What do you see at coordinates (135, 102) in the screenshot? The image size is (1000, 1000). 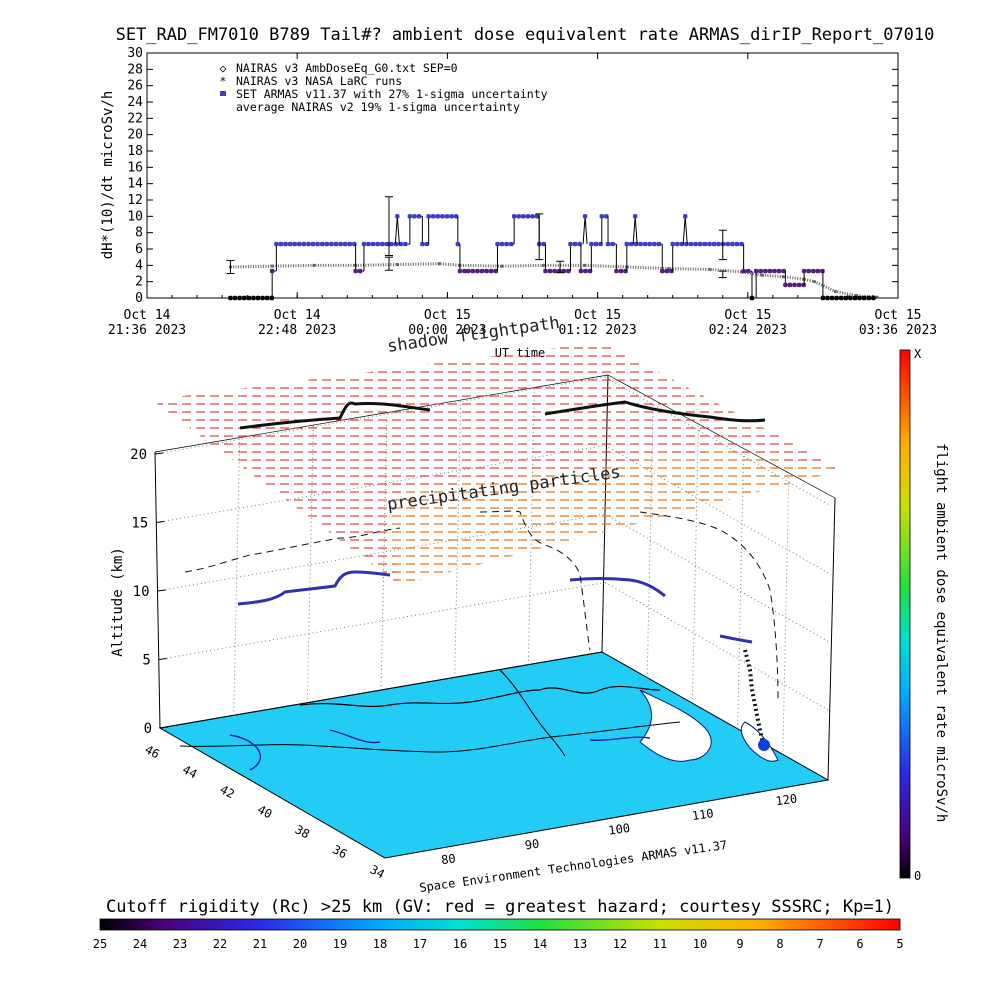 I see `y-tick-label: 24` at bounding box center [135, 102].